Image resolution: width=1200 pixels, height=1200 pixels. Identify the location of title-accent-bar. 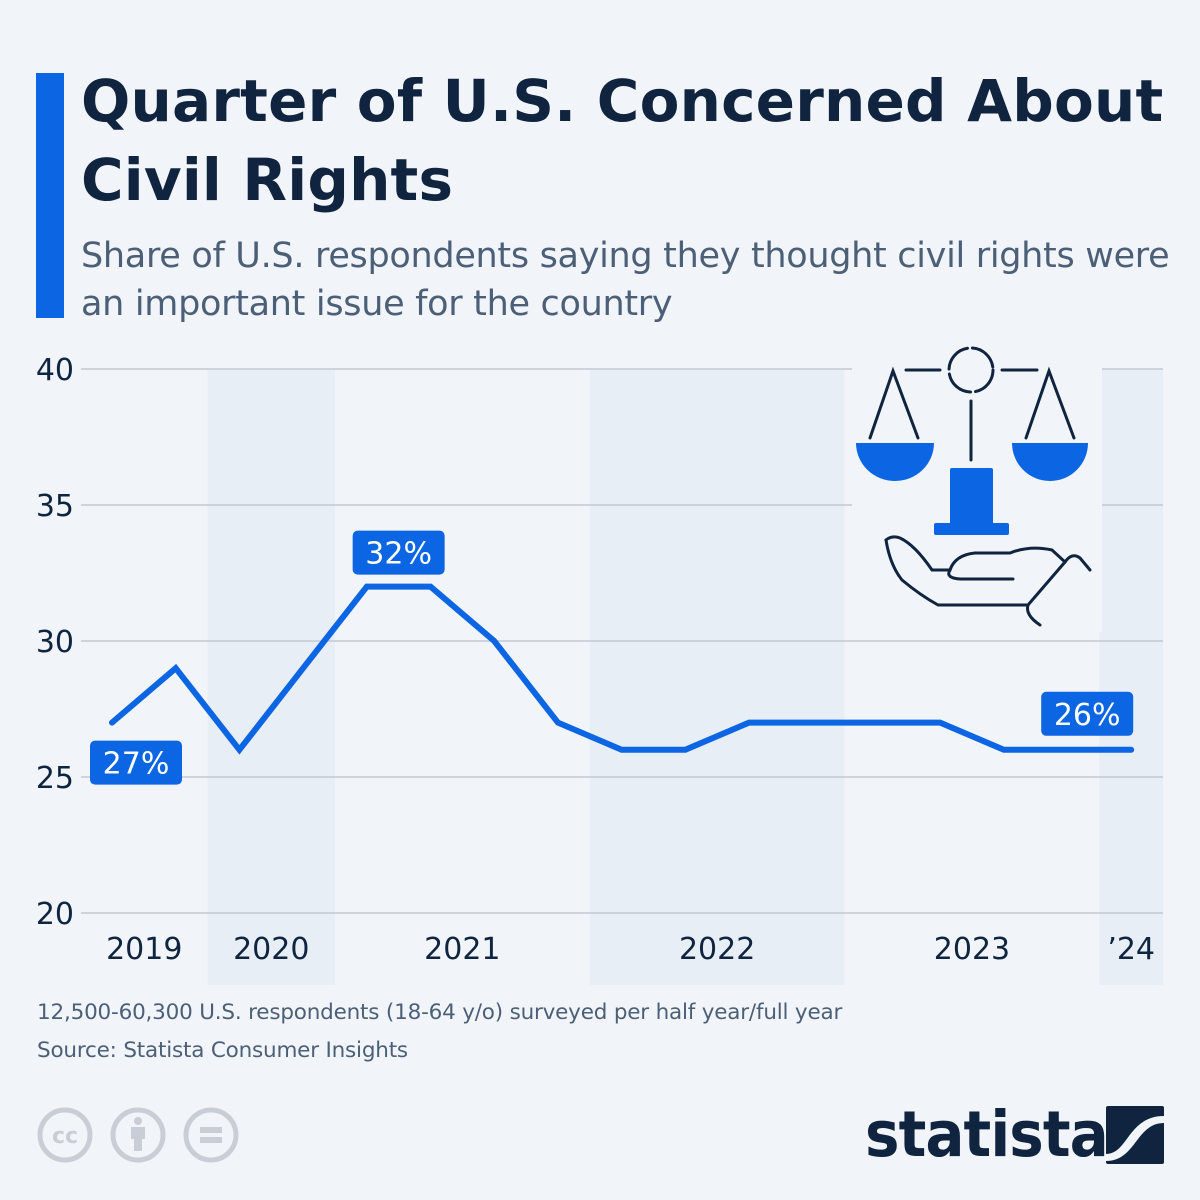
(50, 195).